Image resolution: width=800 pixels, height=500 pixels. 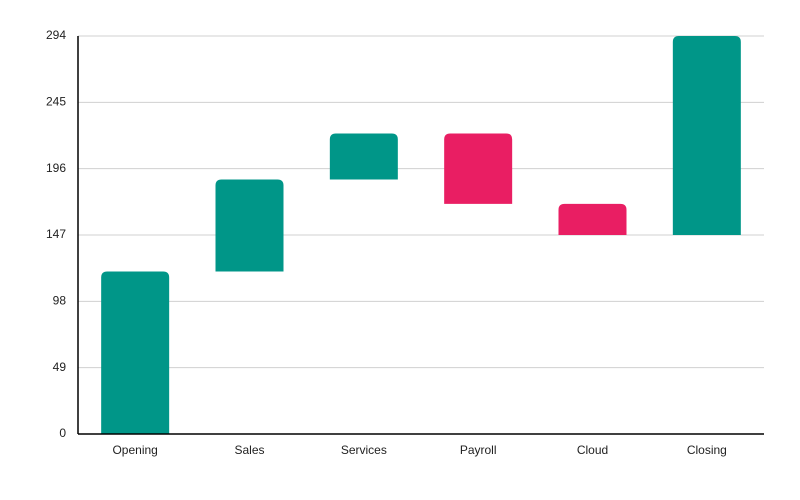 I want to click on y-tick-label: 245, so click(x=56, y=102).